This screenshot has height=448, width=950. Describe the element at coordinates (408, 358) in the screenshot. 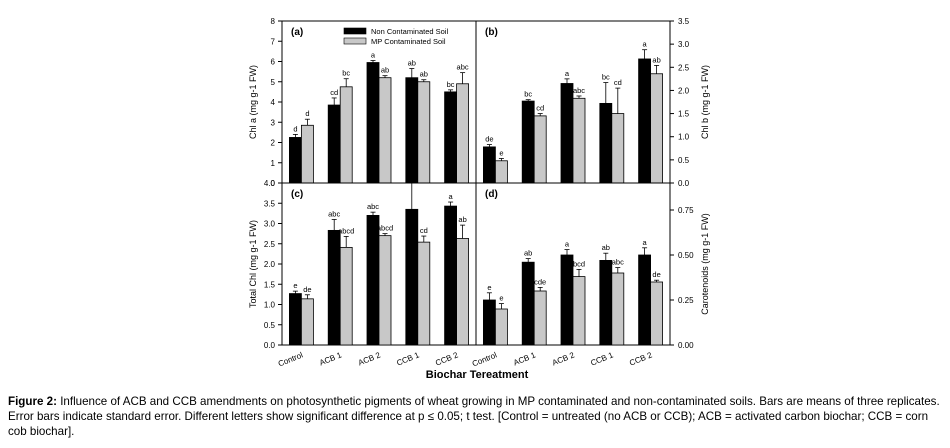

I see `x-tick-label: CCB 1` at that location.